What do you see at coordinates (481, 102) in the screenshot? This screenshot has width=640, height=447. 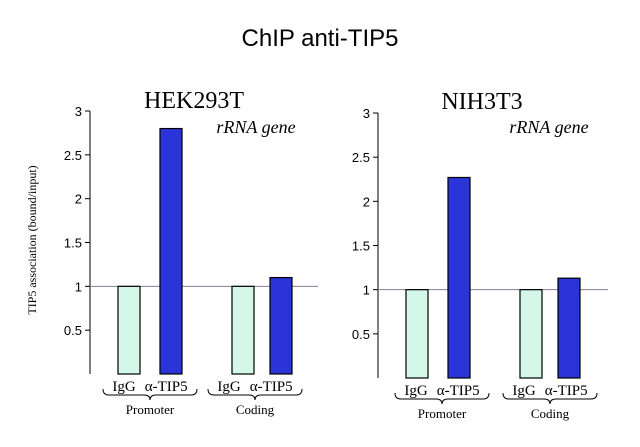 I see `chart-title: NIH3T3` at bounding box center [481, 102].